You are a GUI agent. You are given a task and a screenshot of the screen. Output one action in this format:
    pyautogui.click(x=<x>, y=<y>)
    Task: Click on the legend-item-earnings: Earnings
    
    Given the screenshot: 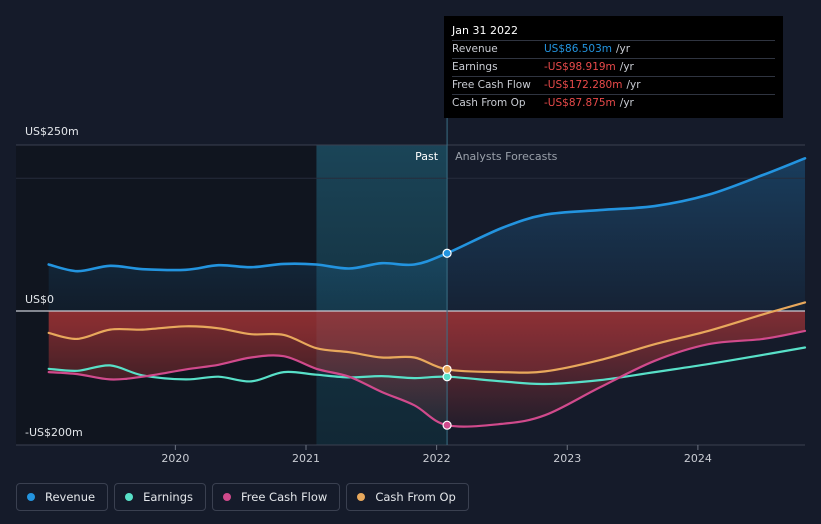 What is the action you would take?
    pyautogui.click(x=160, y=497)
    